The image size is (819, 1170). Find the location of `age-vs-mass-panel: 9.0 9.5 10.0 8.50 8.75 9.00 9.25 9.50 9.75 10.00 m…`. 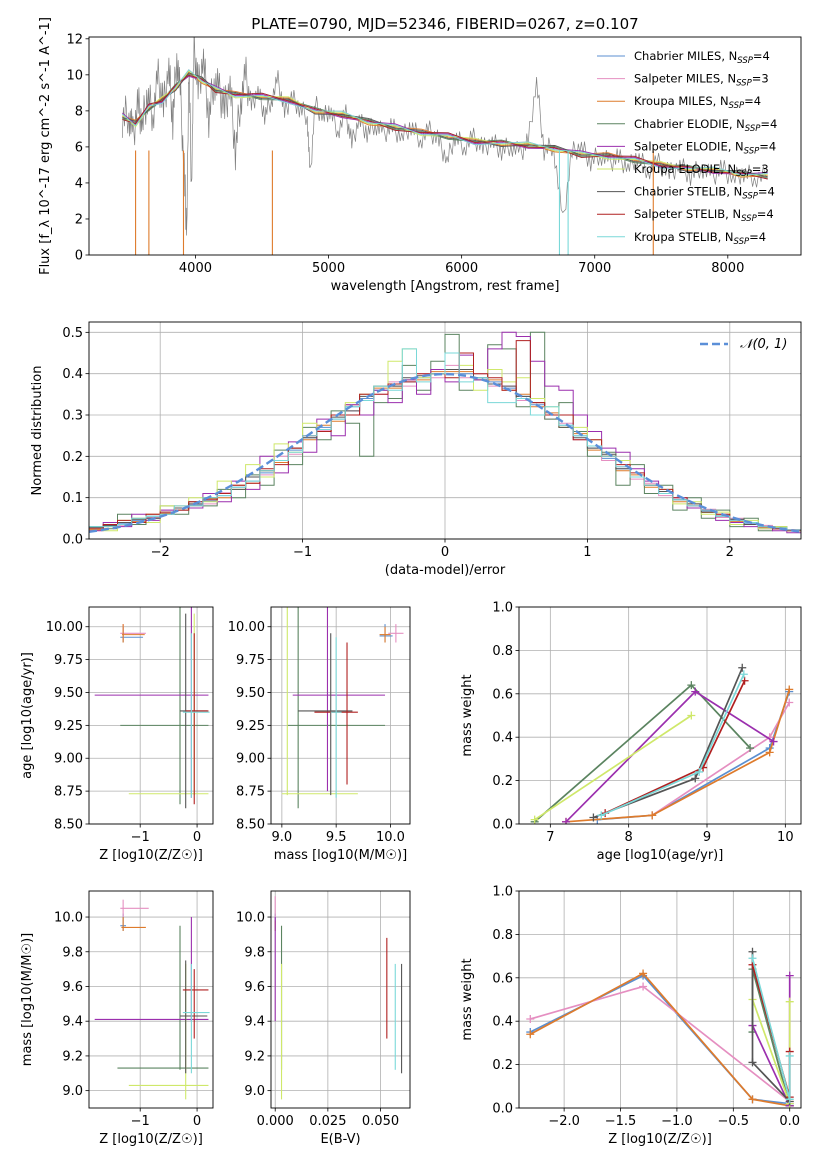

age-vs-mass-panel: 9.0 9.5 10.0 8.50 8.75 9.00 9.25 9.50 9.75 10.00 m… is located at coordinates (319, 734).